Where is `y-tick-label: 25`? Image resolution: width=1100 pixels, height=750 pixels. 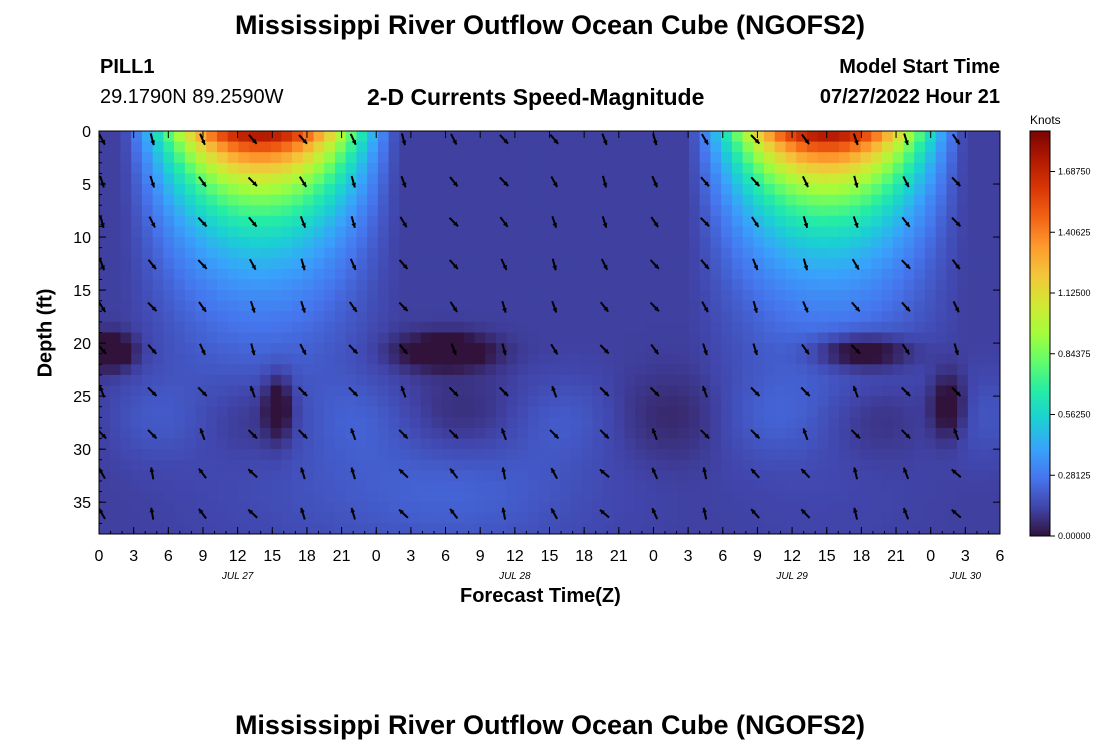
y-tick-label: 25 is located at coordinates (82, 397).